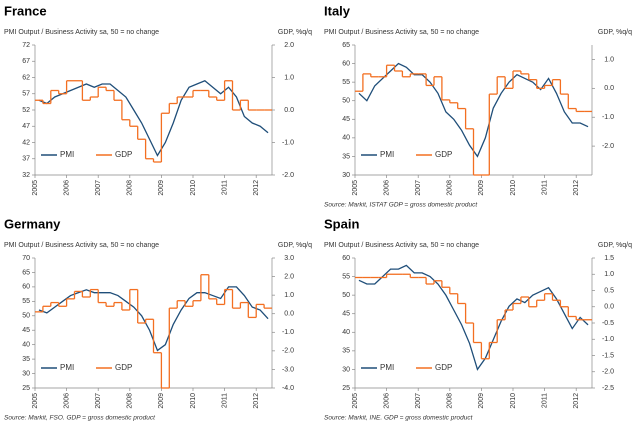 Image resolution: width=640 pixels, height=426 pixels. What do you see at coordinates (337, 10) in the screenshot?
I see `chart-title: Italy` at bounding box center [337, 10].